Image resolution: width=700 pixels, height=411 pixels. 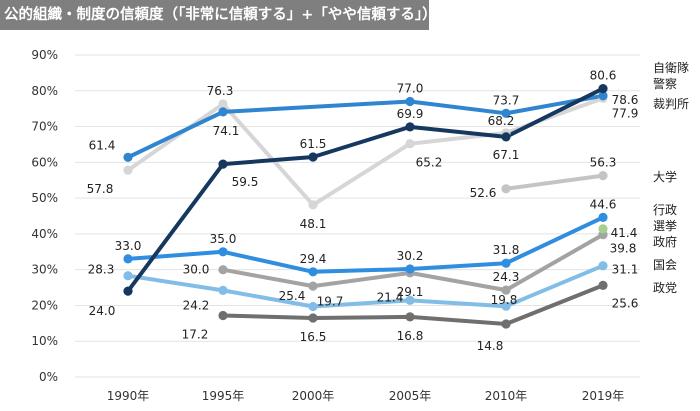 I want to click on chart-title: 公的組織・制度の信頼度（「非常に信頼する」+「やや信頼する」）, so click(x=214, y=15).